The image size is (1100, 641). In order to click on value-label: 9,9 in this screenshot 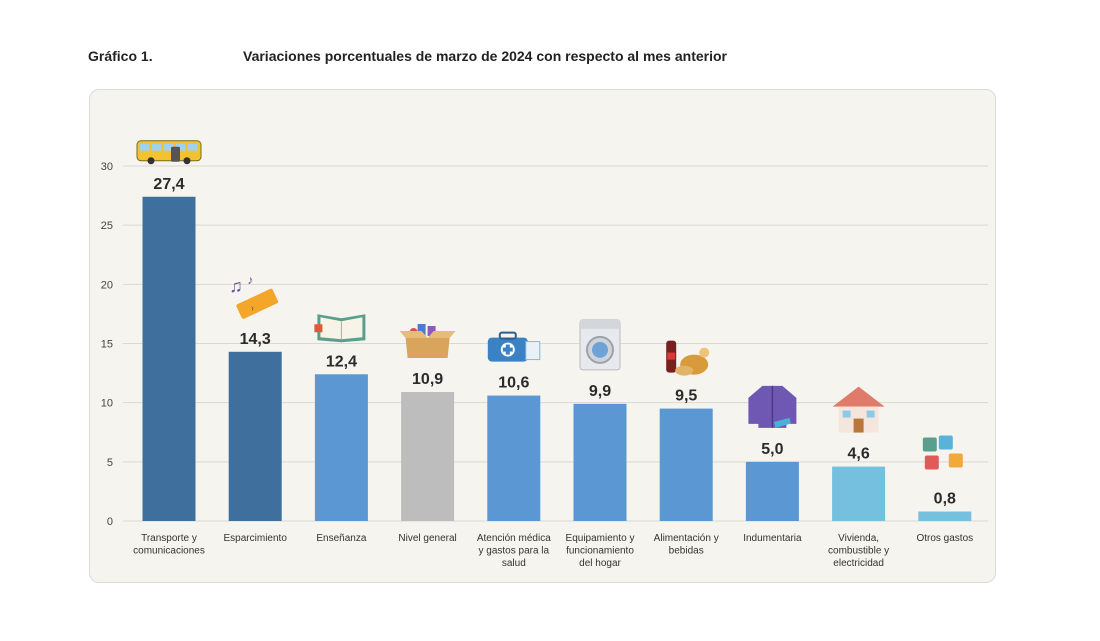, I will do `click(600, 391)`.